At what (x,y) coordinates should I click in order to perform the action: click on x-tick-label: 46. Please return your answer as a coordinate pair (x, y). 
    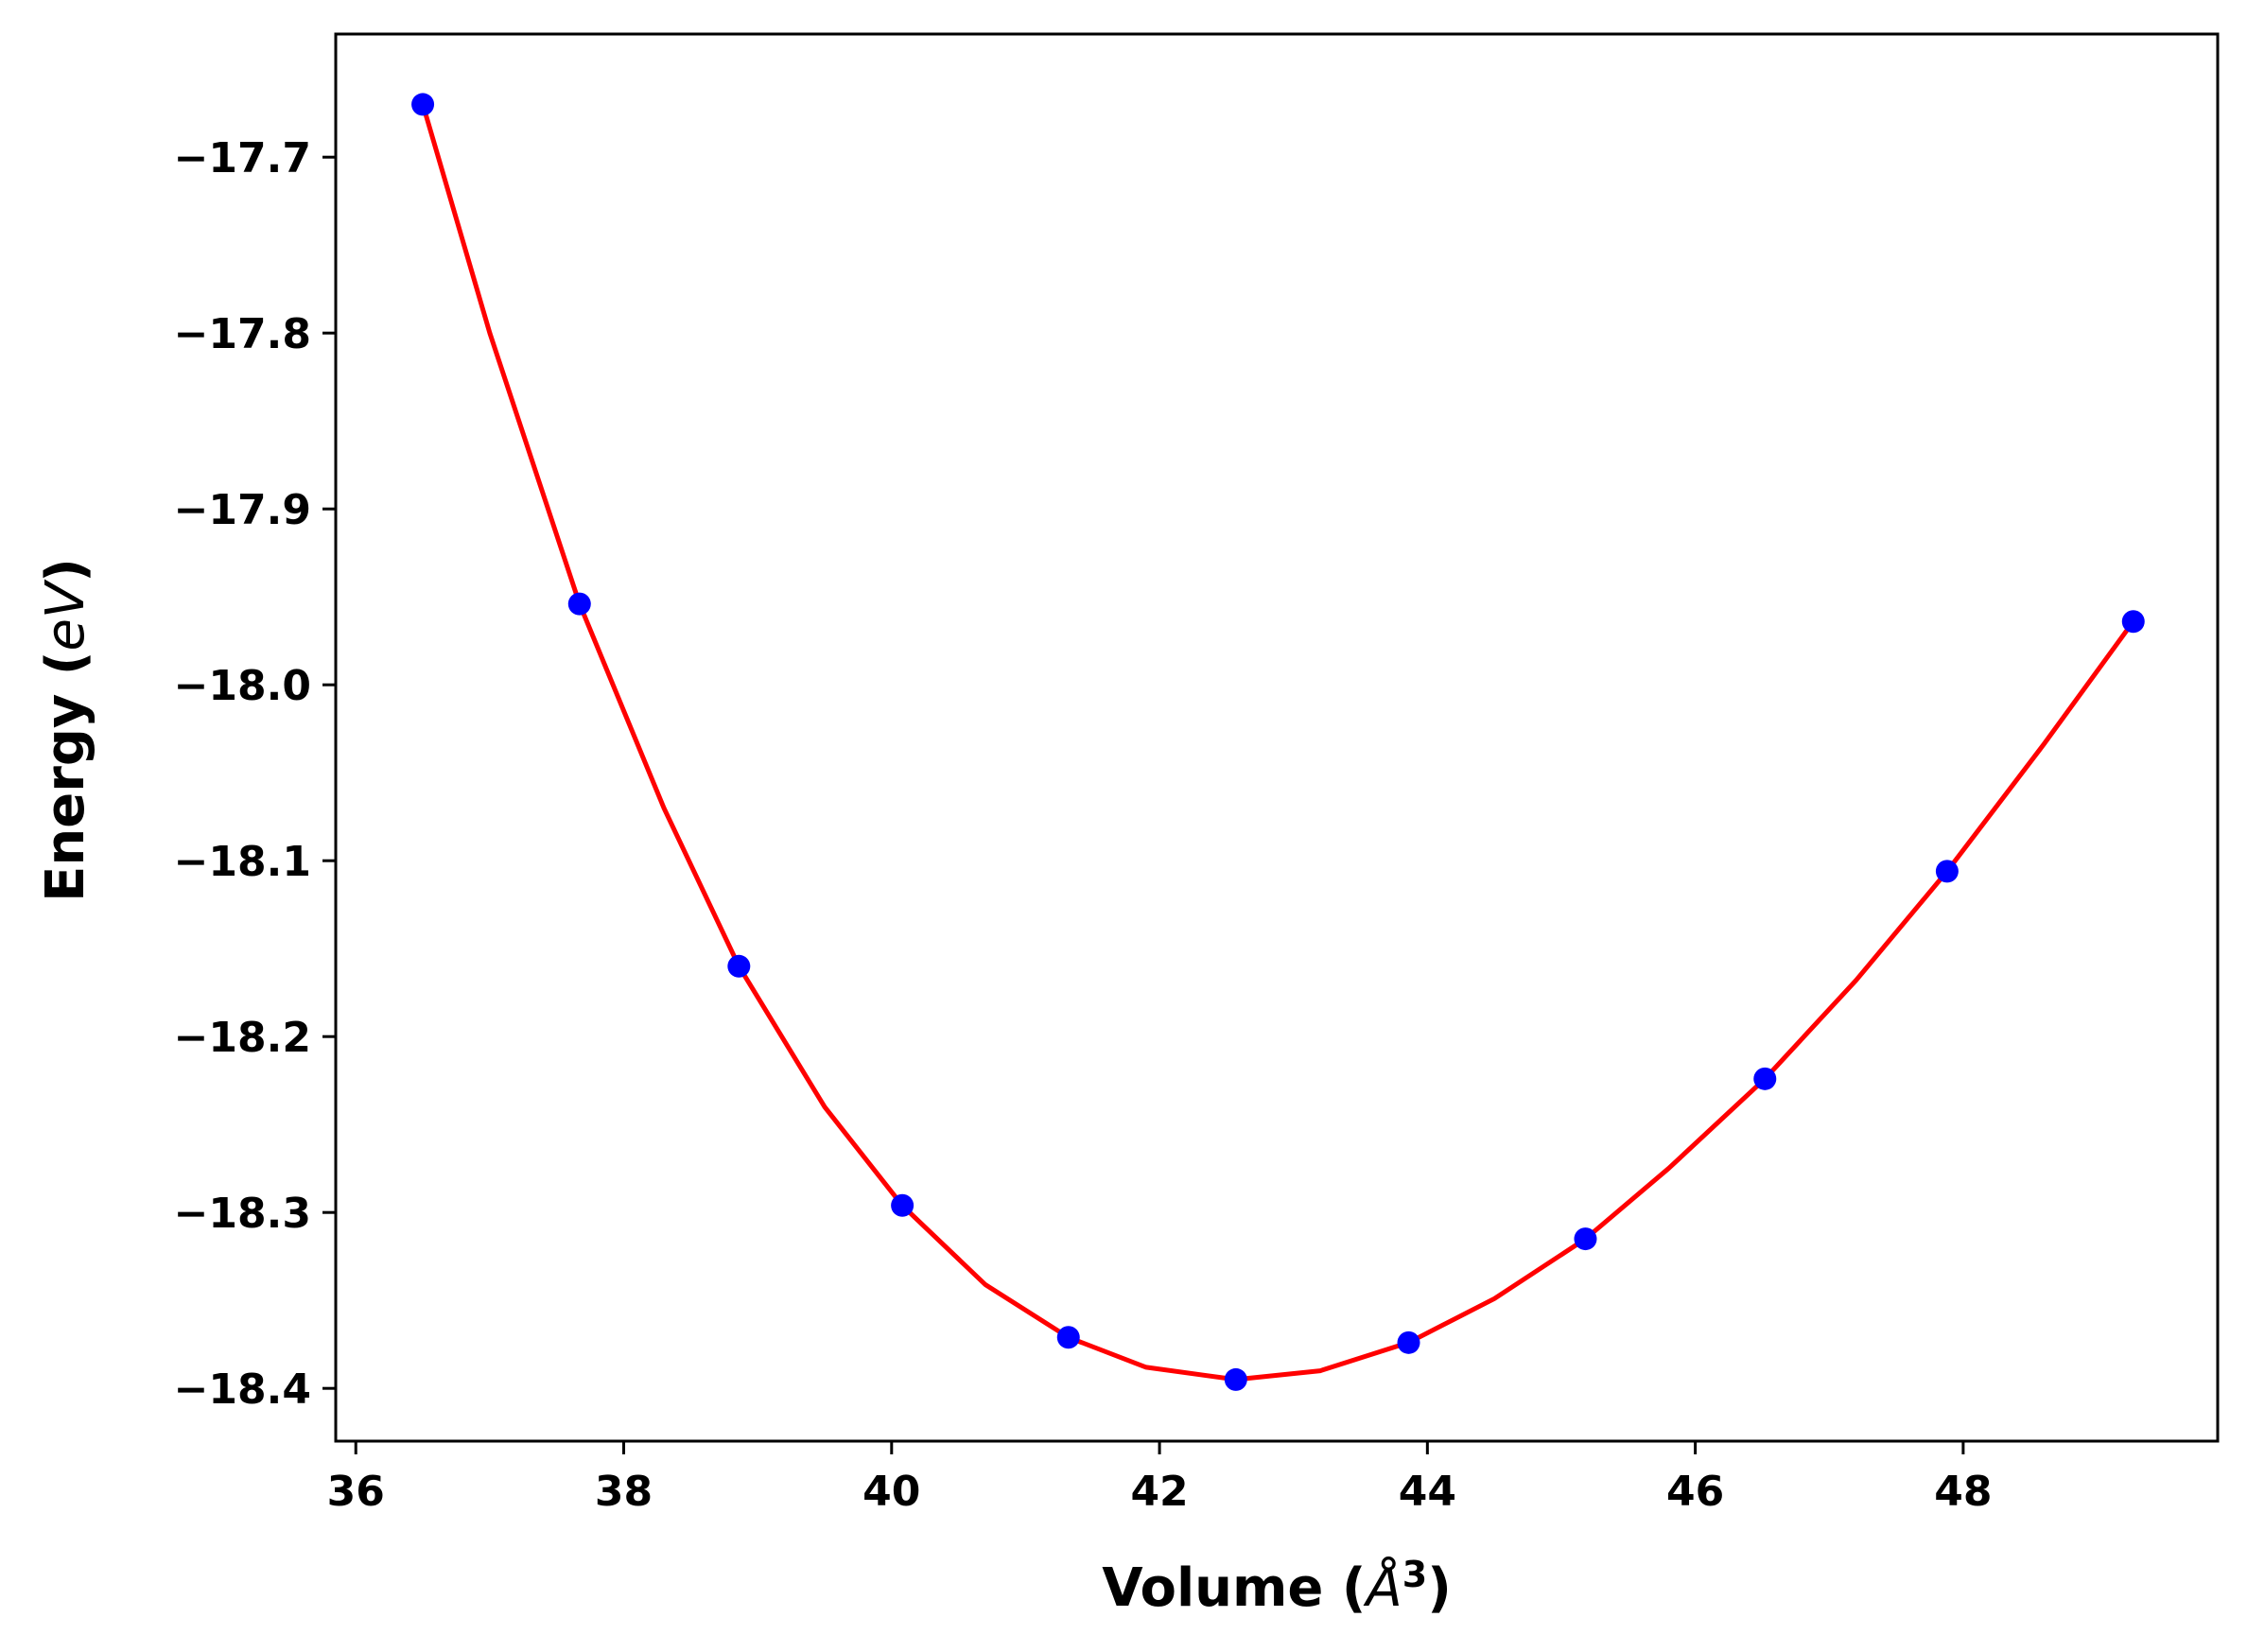
    Looking at the image, I should click on (1695, 1492).